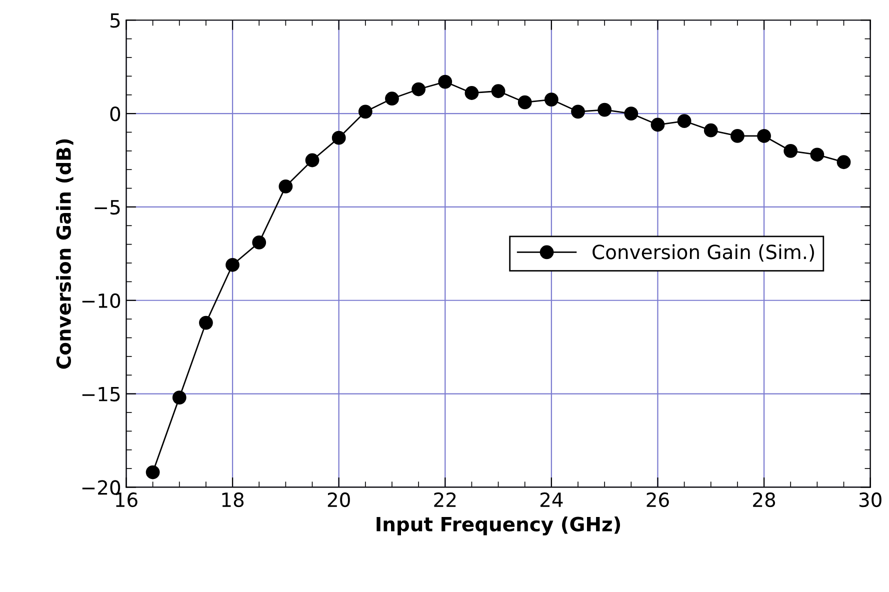 Image resolution: width=889 pixels, height=592 pixels. Describe the element at coordinates (551, 499) in the screenshot. I see `x-tick-label: 24` at that location.